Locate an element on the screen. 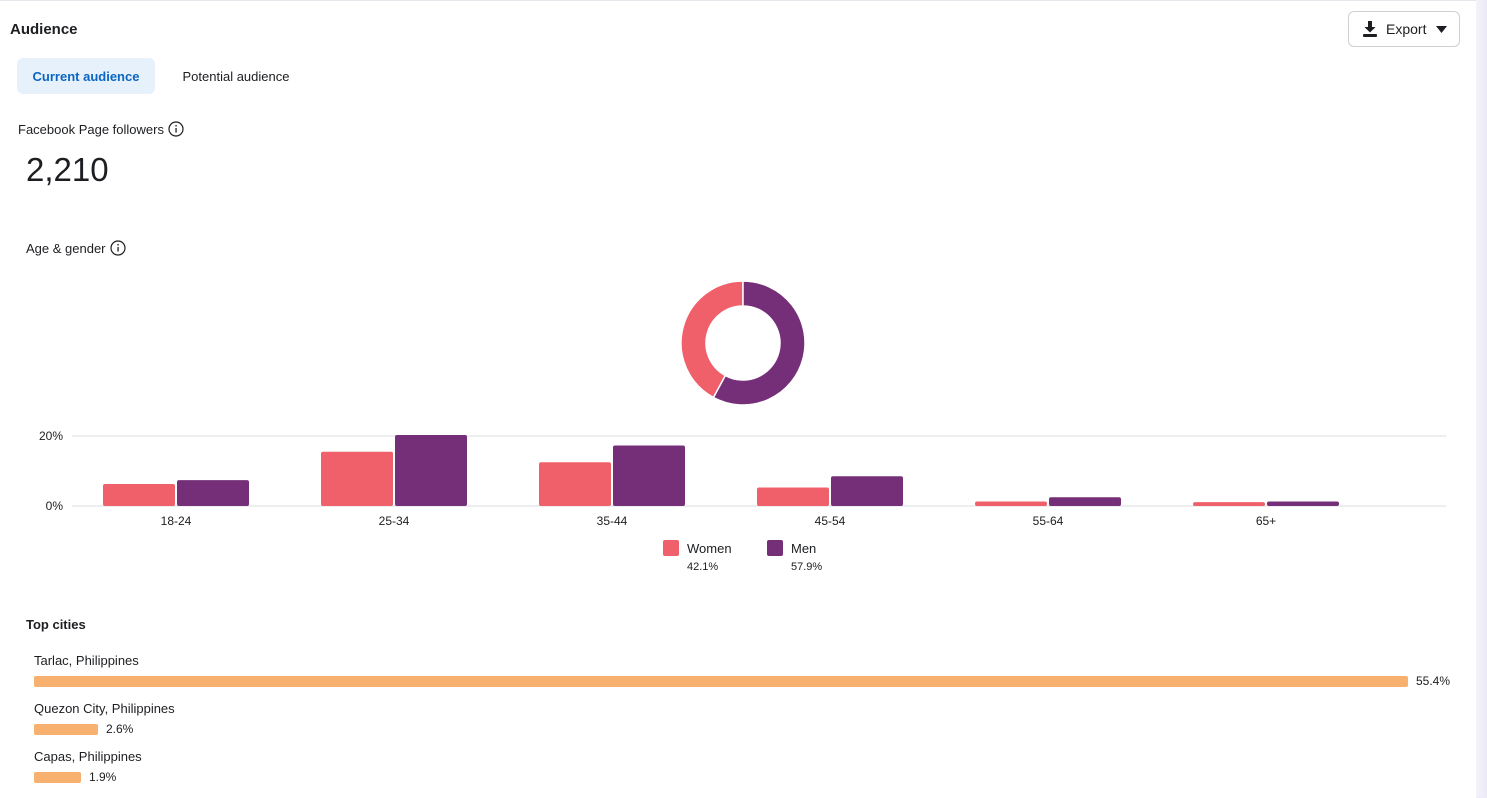  legend-swatch-women is located at coordinates (671, 548).